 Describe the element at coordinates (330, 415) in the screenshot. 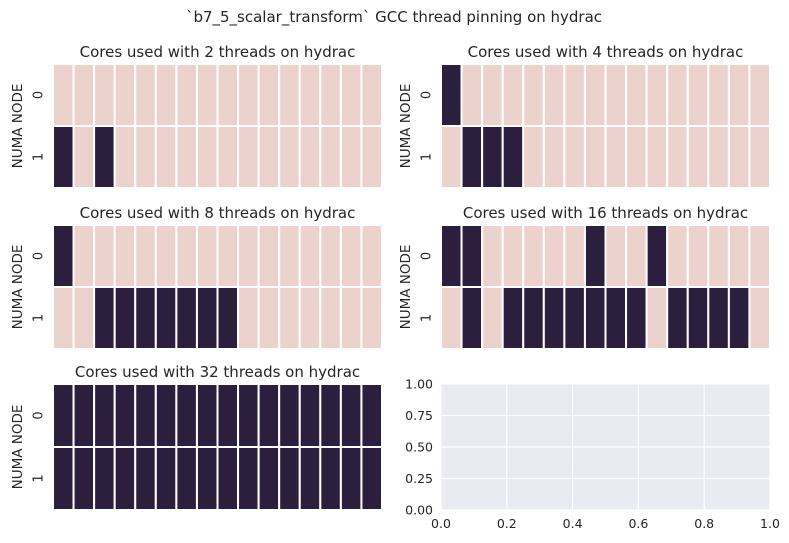

I see `heatmap-cell-5-r0-c13` at that location.